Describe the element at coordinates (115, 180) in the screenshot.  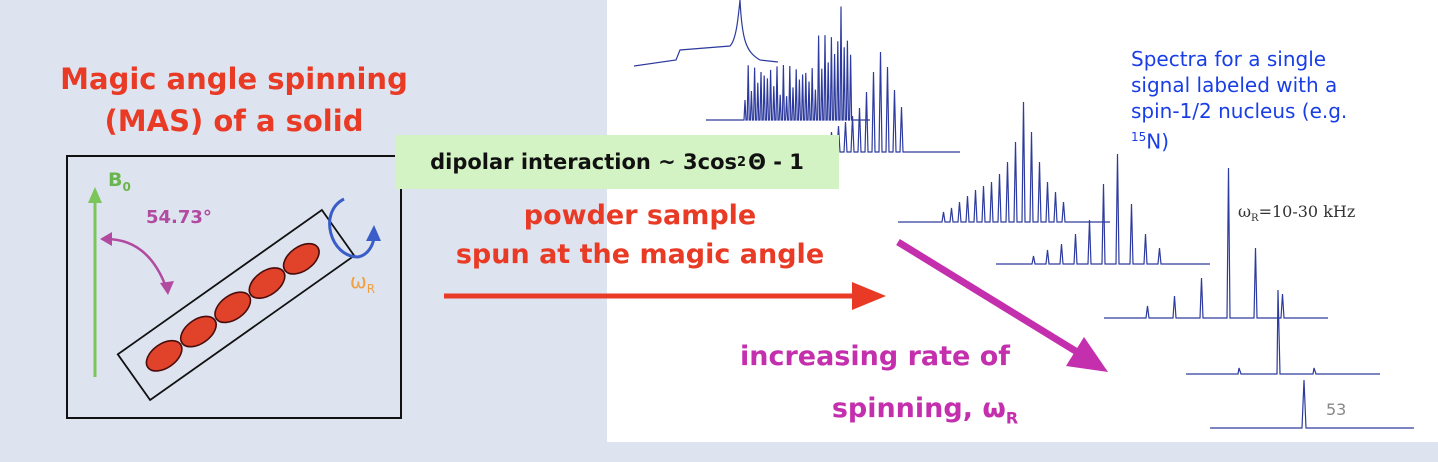
I see `b0-symbol: B` at that location.